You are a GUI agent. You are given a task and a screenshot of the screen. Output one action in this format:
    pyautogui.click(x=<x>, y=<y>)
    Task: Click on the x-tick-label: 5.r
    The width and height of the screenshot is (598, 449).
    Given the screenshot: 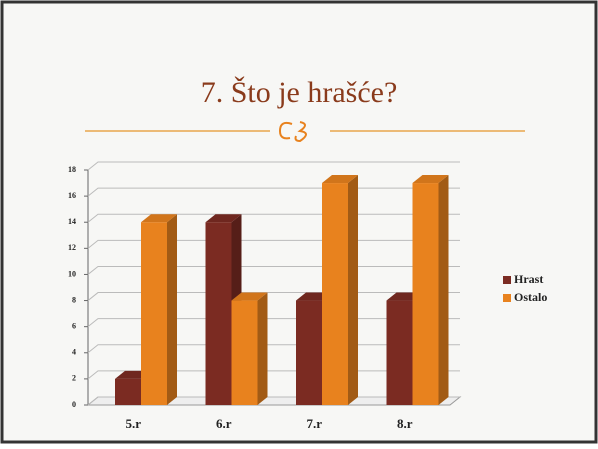 What is the action you would take?
    pyautogui.click(x=133, y=423)
    